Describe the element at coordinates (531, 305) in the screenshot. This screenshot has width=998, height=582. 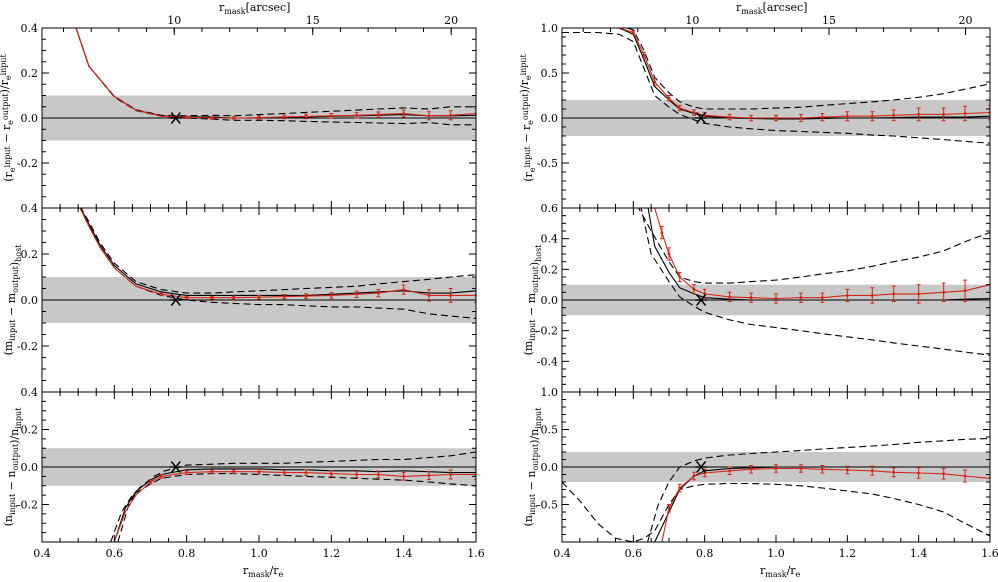
I see `label-text: − m` at that location.